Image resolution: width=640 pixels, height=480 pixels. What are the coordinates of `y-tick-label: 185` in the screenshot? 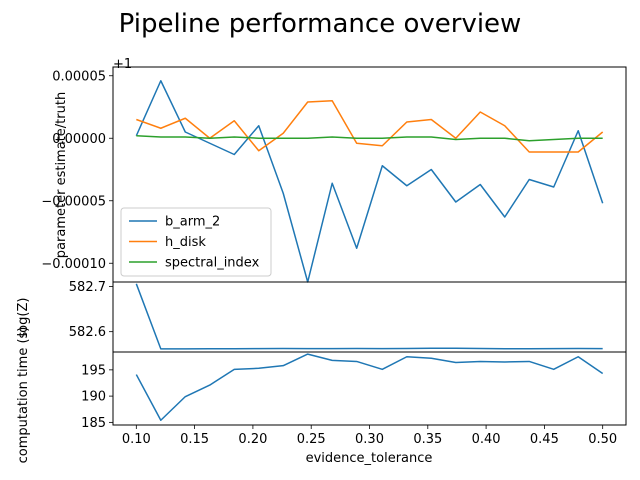 It's located at (93, 423).